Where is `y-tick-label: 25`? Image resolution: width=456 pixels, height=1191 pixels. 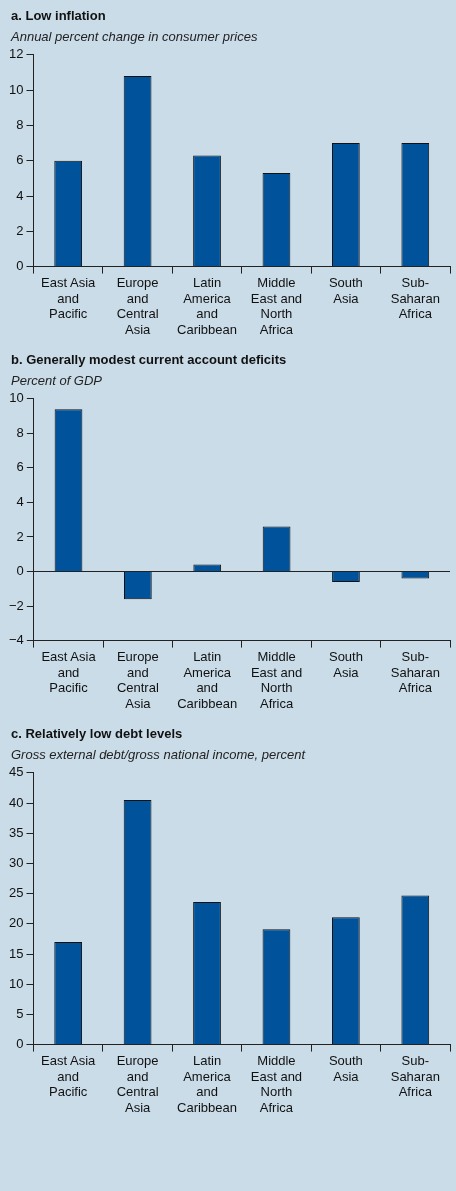
y-tick-label: 25 is located at coordinates (16, 893).